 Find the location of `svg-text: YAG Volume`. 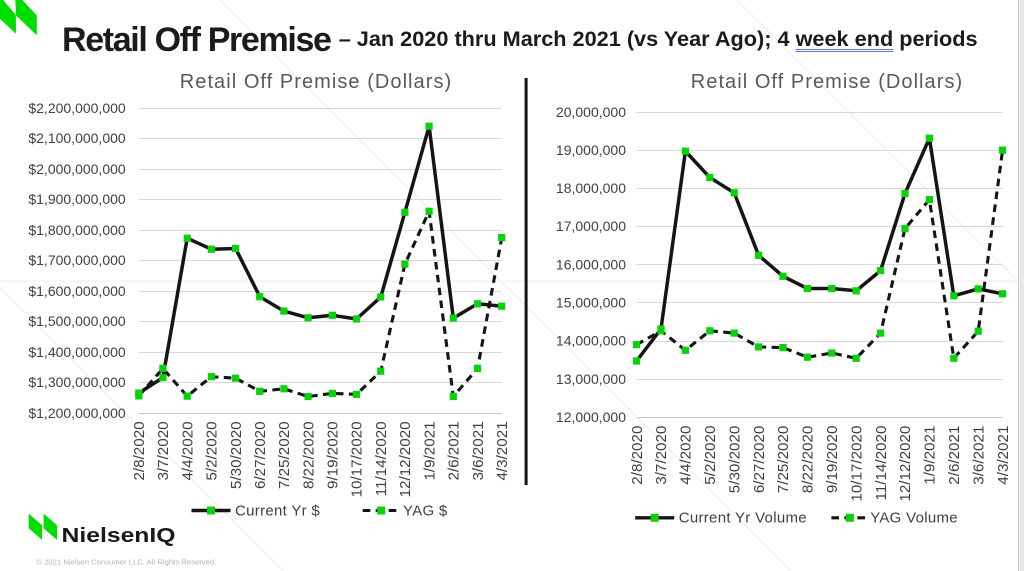

svg-text: YAG Volume is located at coordinates (914, 518).